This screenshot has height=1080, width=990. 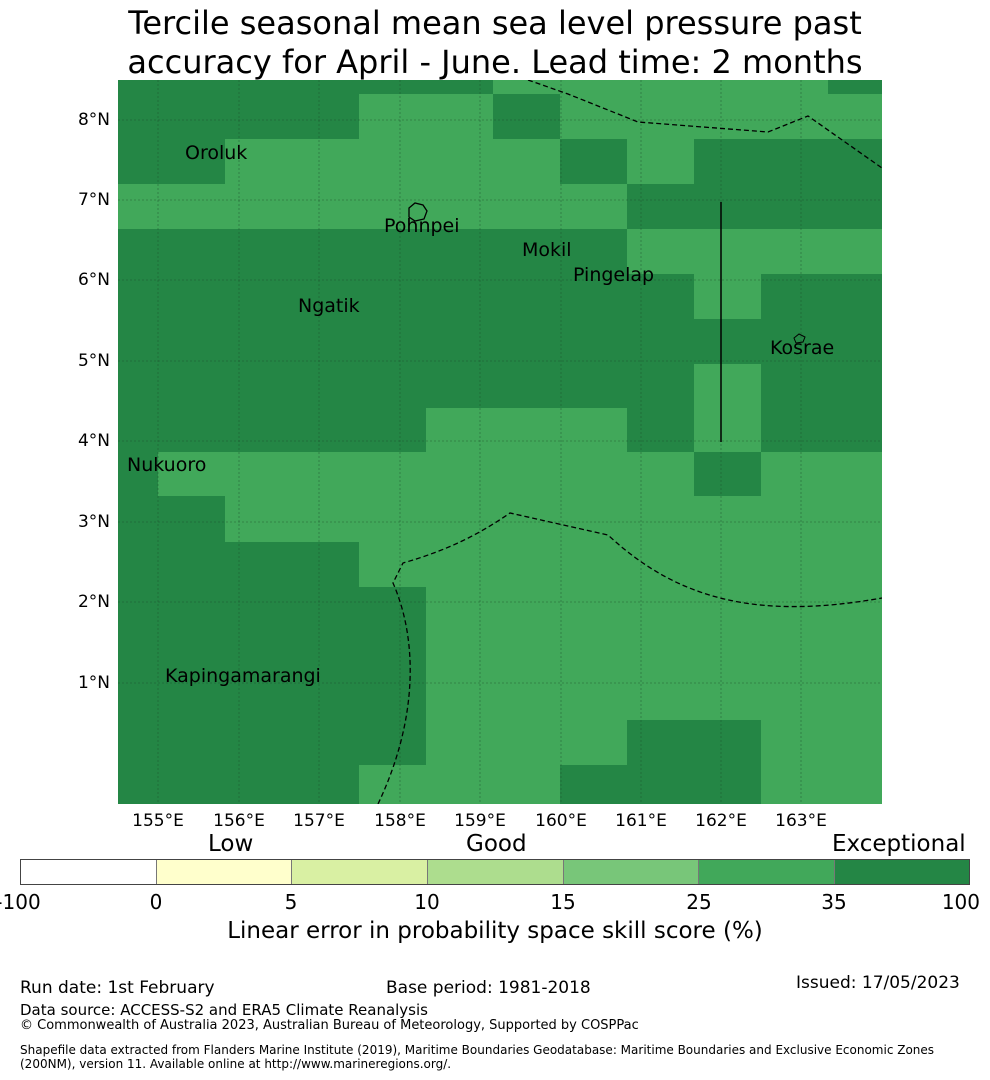 I want to click on colorbar-tick: 25, so click(x=699, y=902).